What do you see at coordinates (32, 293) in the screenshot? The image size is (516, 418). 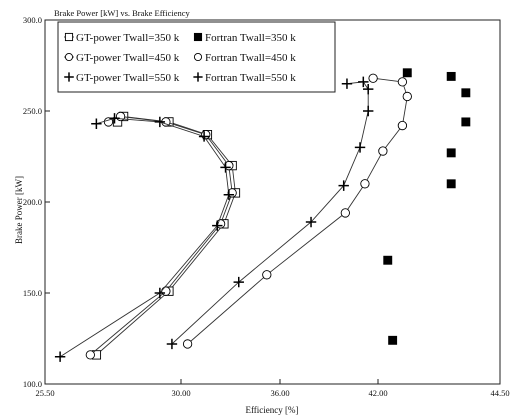 I see `y-tick-label: 150.0` at bounding box center [32, 293].